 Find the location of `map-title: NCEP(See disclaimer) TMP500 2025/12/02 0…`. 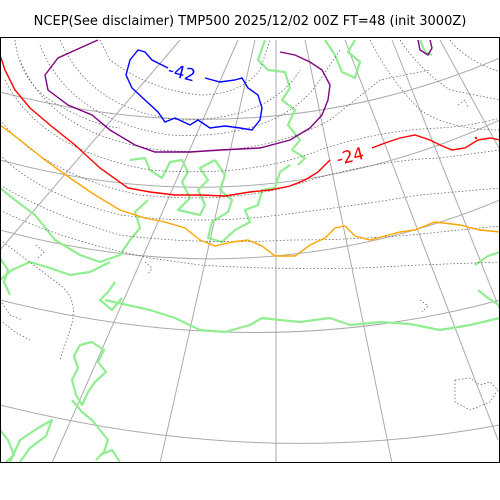

map-title: NCEP(See disclaimer) TMP500 2025/12/02 0… is located at coordinates (250, 21).